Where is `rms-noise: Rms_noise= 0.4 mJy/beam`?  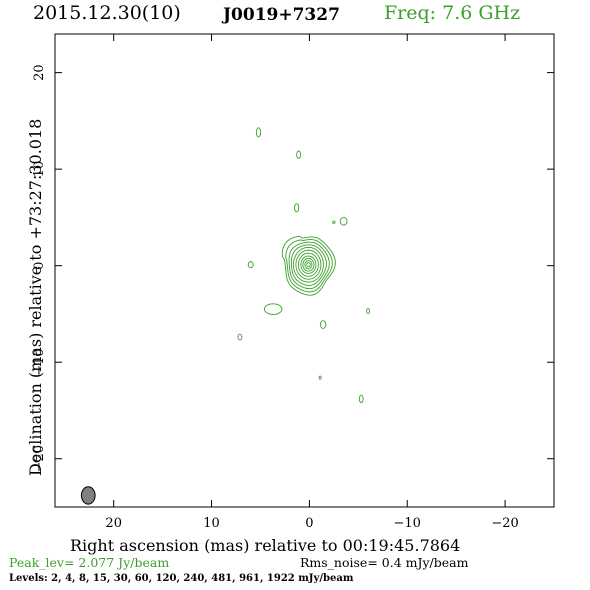
rms-noise: Rms_noise= 0.4 mJy/beam is located at coordinates (384, 562).